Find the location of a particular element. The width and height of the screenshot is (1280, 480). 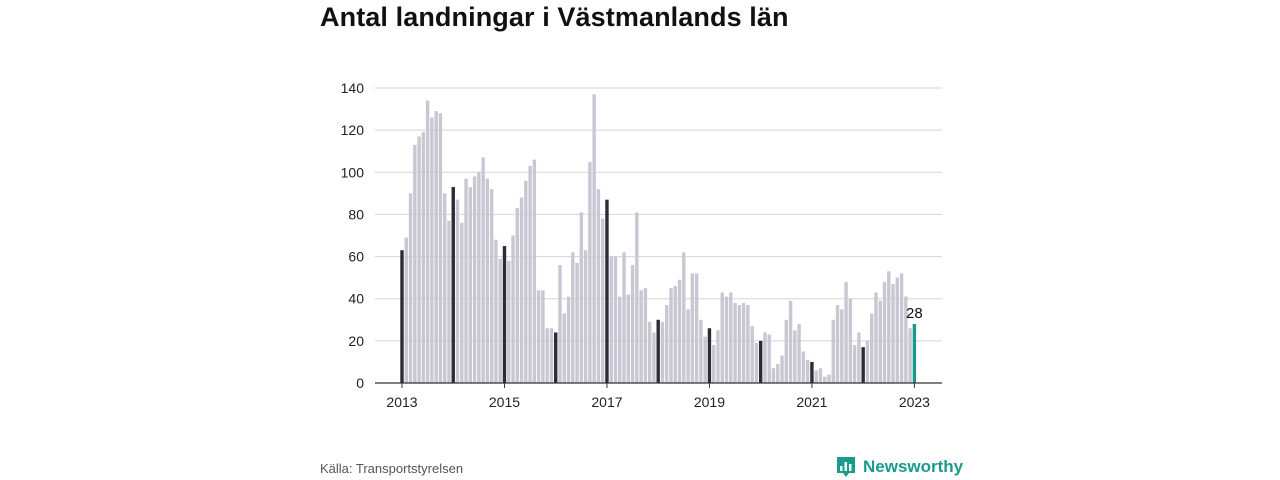

x-tick-label: 2017 is located at coordinates (606, 402).